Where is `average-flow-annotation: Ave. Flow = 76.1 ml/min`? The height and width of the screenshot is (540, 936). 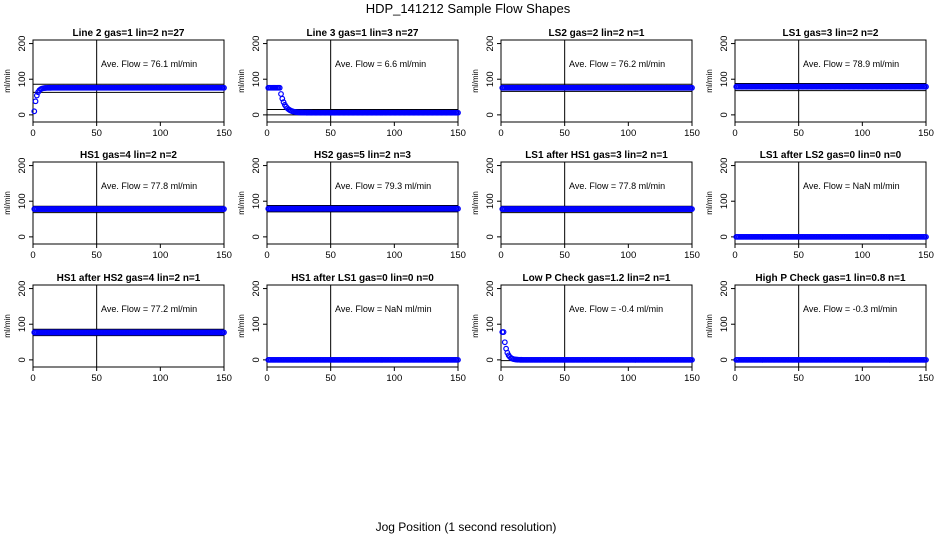
average-flow-annotation: Ave. Flow = 76.1 ml/min is located at coordinates (149, 64).